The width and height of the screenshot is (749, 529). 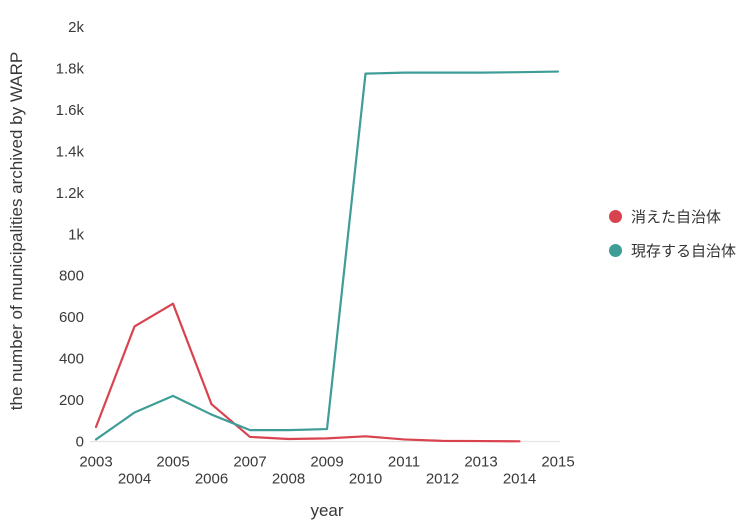 I want to click on y-tick-label-1: 200, so click(x=71, y=400).